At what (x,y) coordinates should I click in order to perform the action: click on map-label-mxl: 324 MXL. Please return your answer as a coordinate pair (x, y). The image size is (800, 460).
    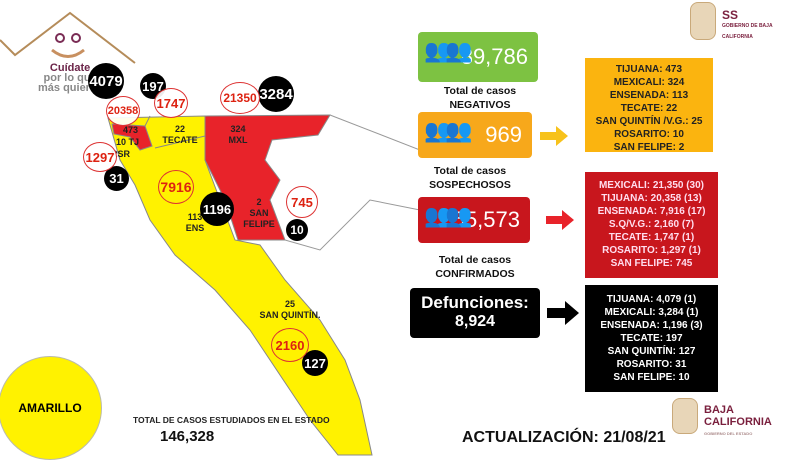
    Looking at the image, I should click on (238, 135).